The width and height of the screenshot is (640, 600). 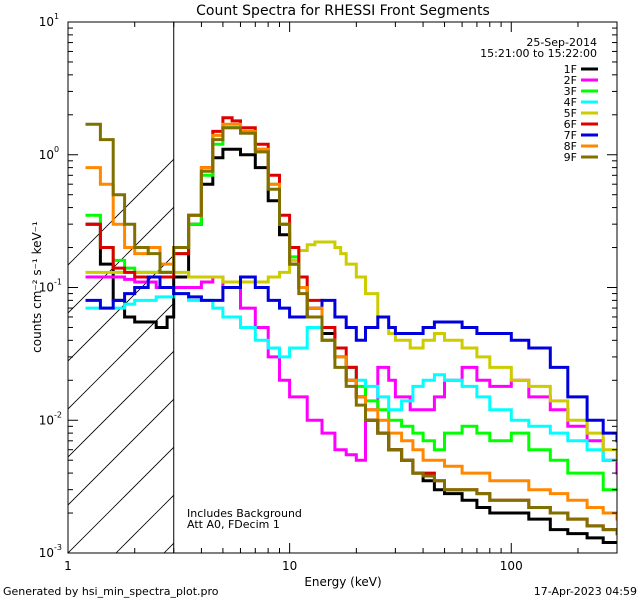 I want to click on date-label: 25-Sep-2014, so click(x=561, y=42).